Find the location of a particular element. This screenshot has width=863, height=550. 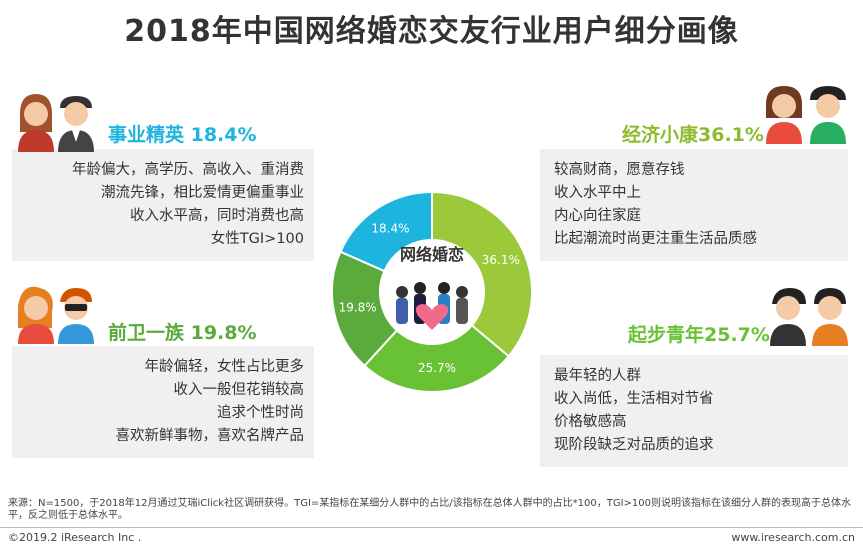

segment-line: 收入水平中上 is located at coordinates (597, 193).